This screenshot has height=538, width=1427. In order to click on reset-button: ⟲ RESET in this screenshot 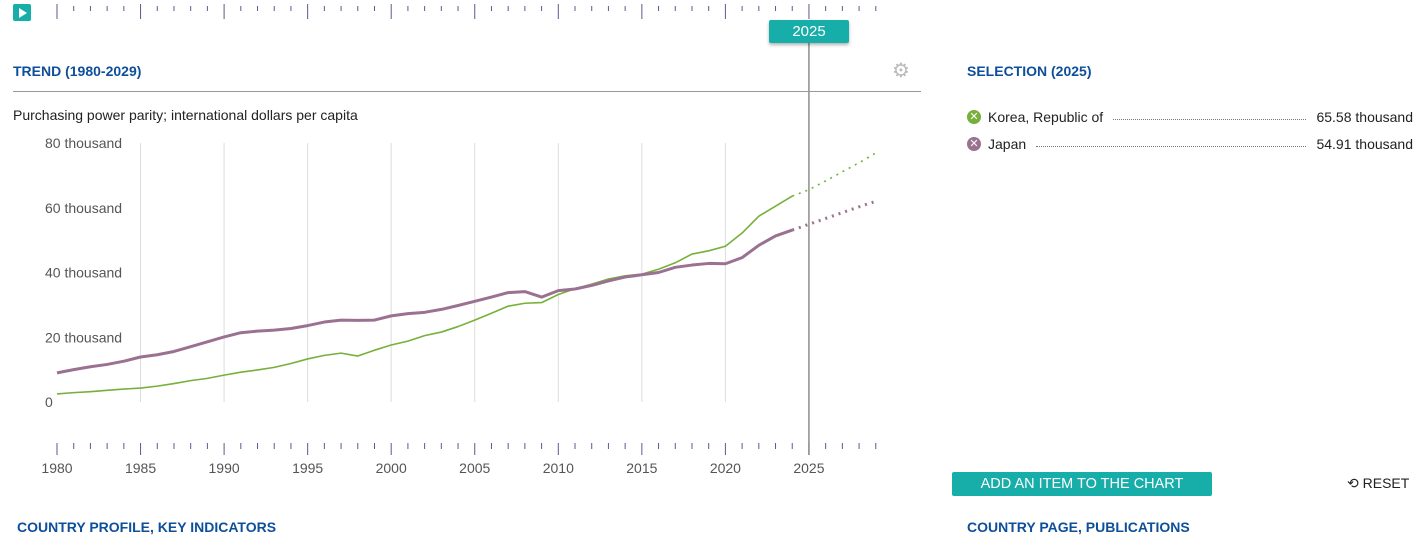, I will do `click(1378, 483)`.